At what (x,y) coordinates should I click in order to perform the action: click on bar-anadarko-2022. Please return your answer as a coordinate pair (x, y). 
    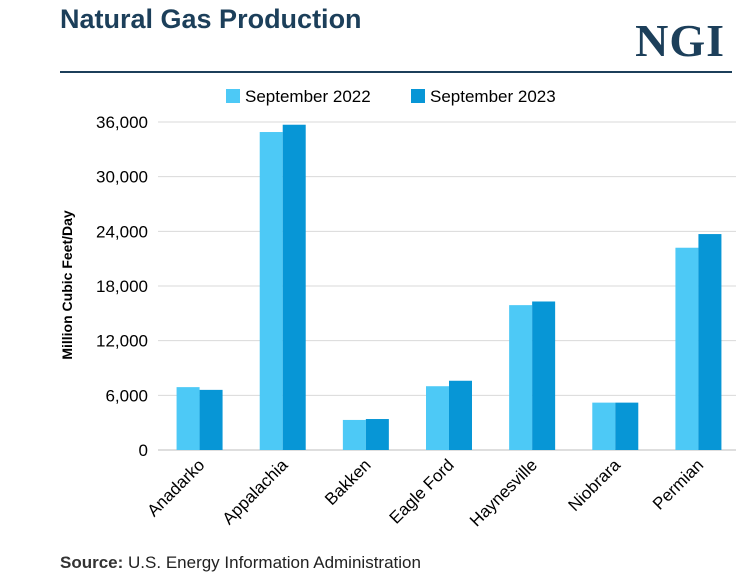
    Looking at the image, I should click on (188, 418).